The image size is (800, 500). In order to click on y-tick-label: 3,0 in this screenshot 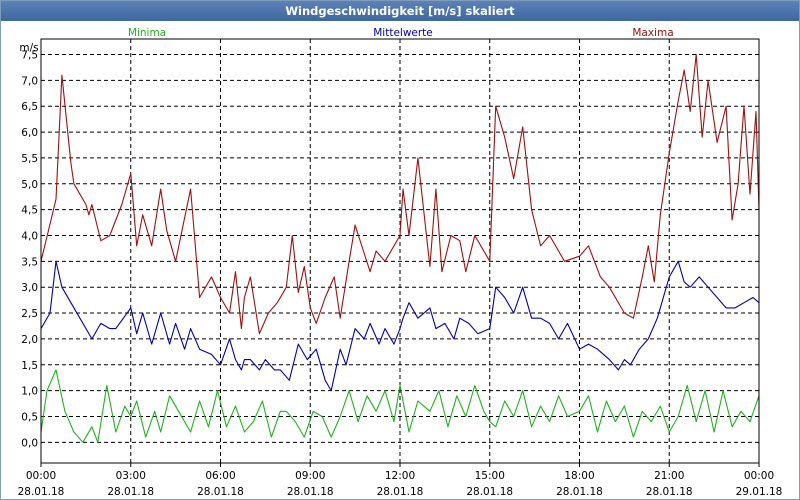, I will do `click(29, 288)`.